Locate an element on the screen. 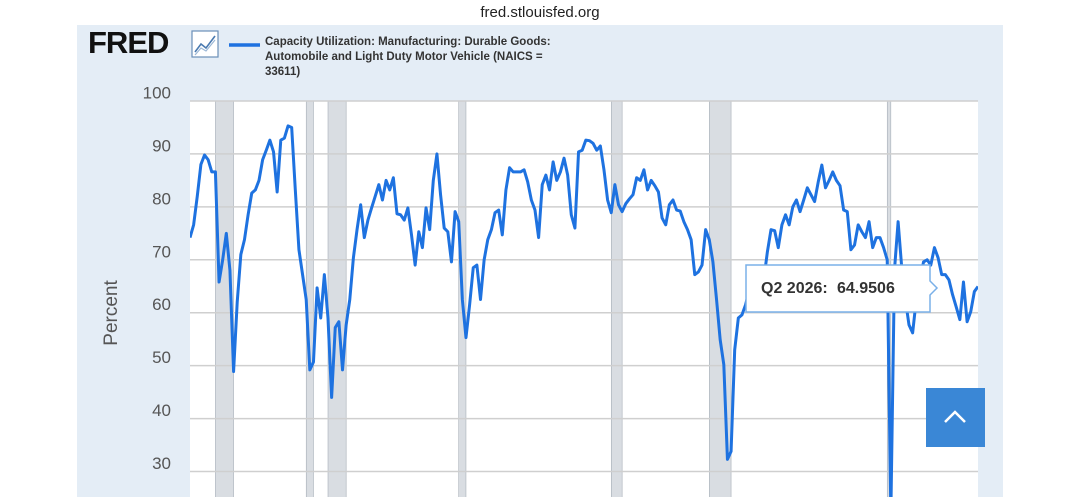 The width and height of the screenshot is (1080, 497). y-tick-label: 50 is located at coordinates (161, 357).